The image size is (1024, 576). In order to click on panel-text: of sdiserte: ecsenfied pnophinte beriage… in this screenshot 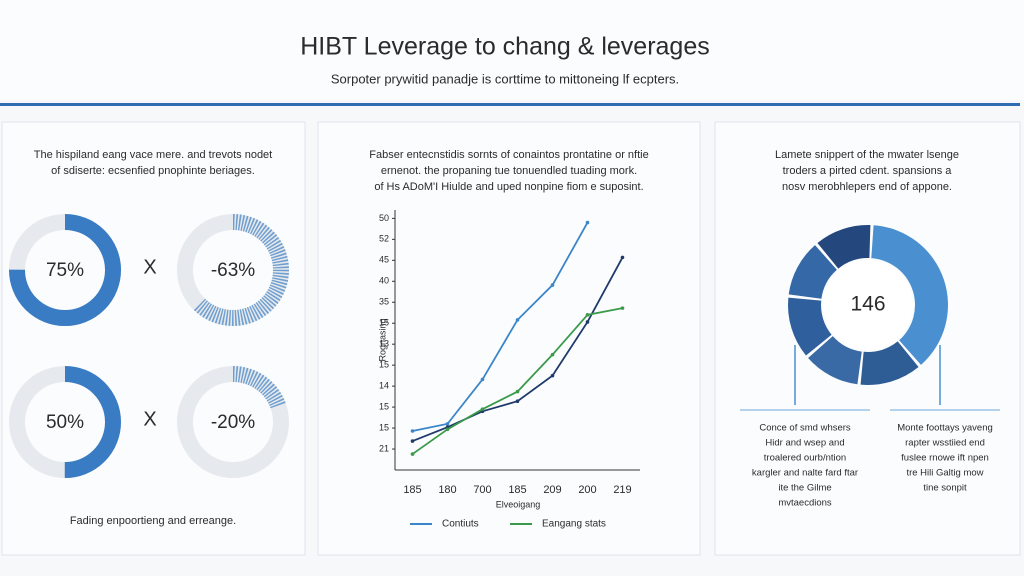, I will do `click(153, 171)`.